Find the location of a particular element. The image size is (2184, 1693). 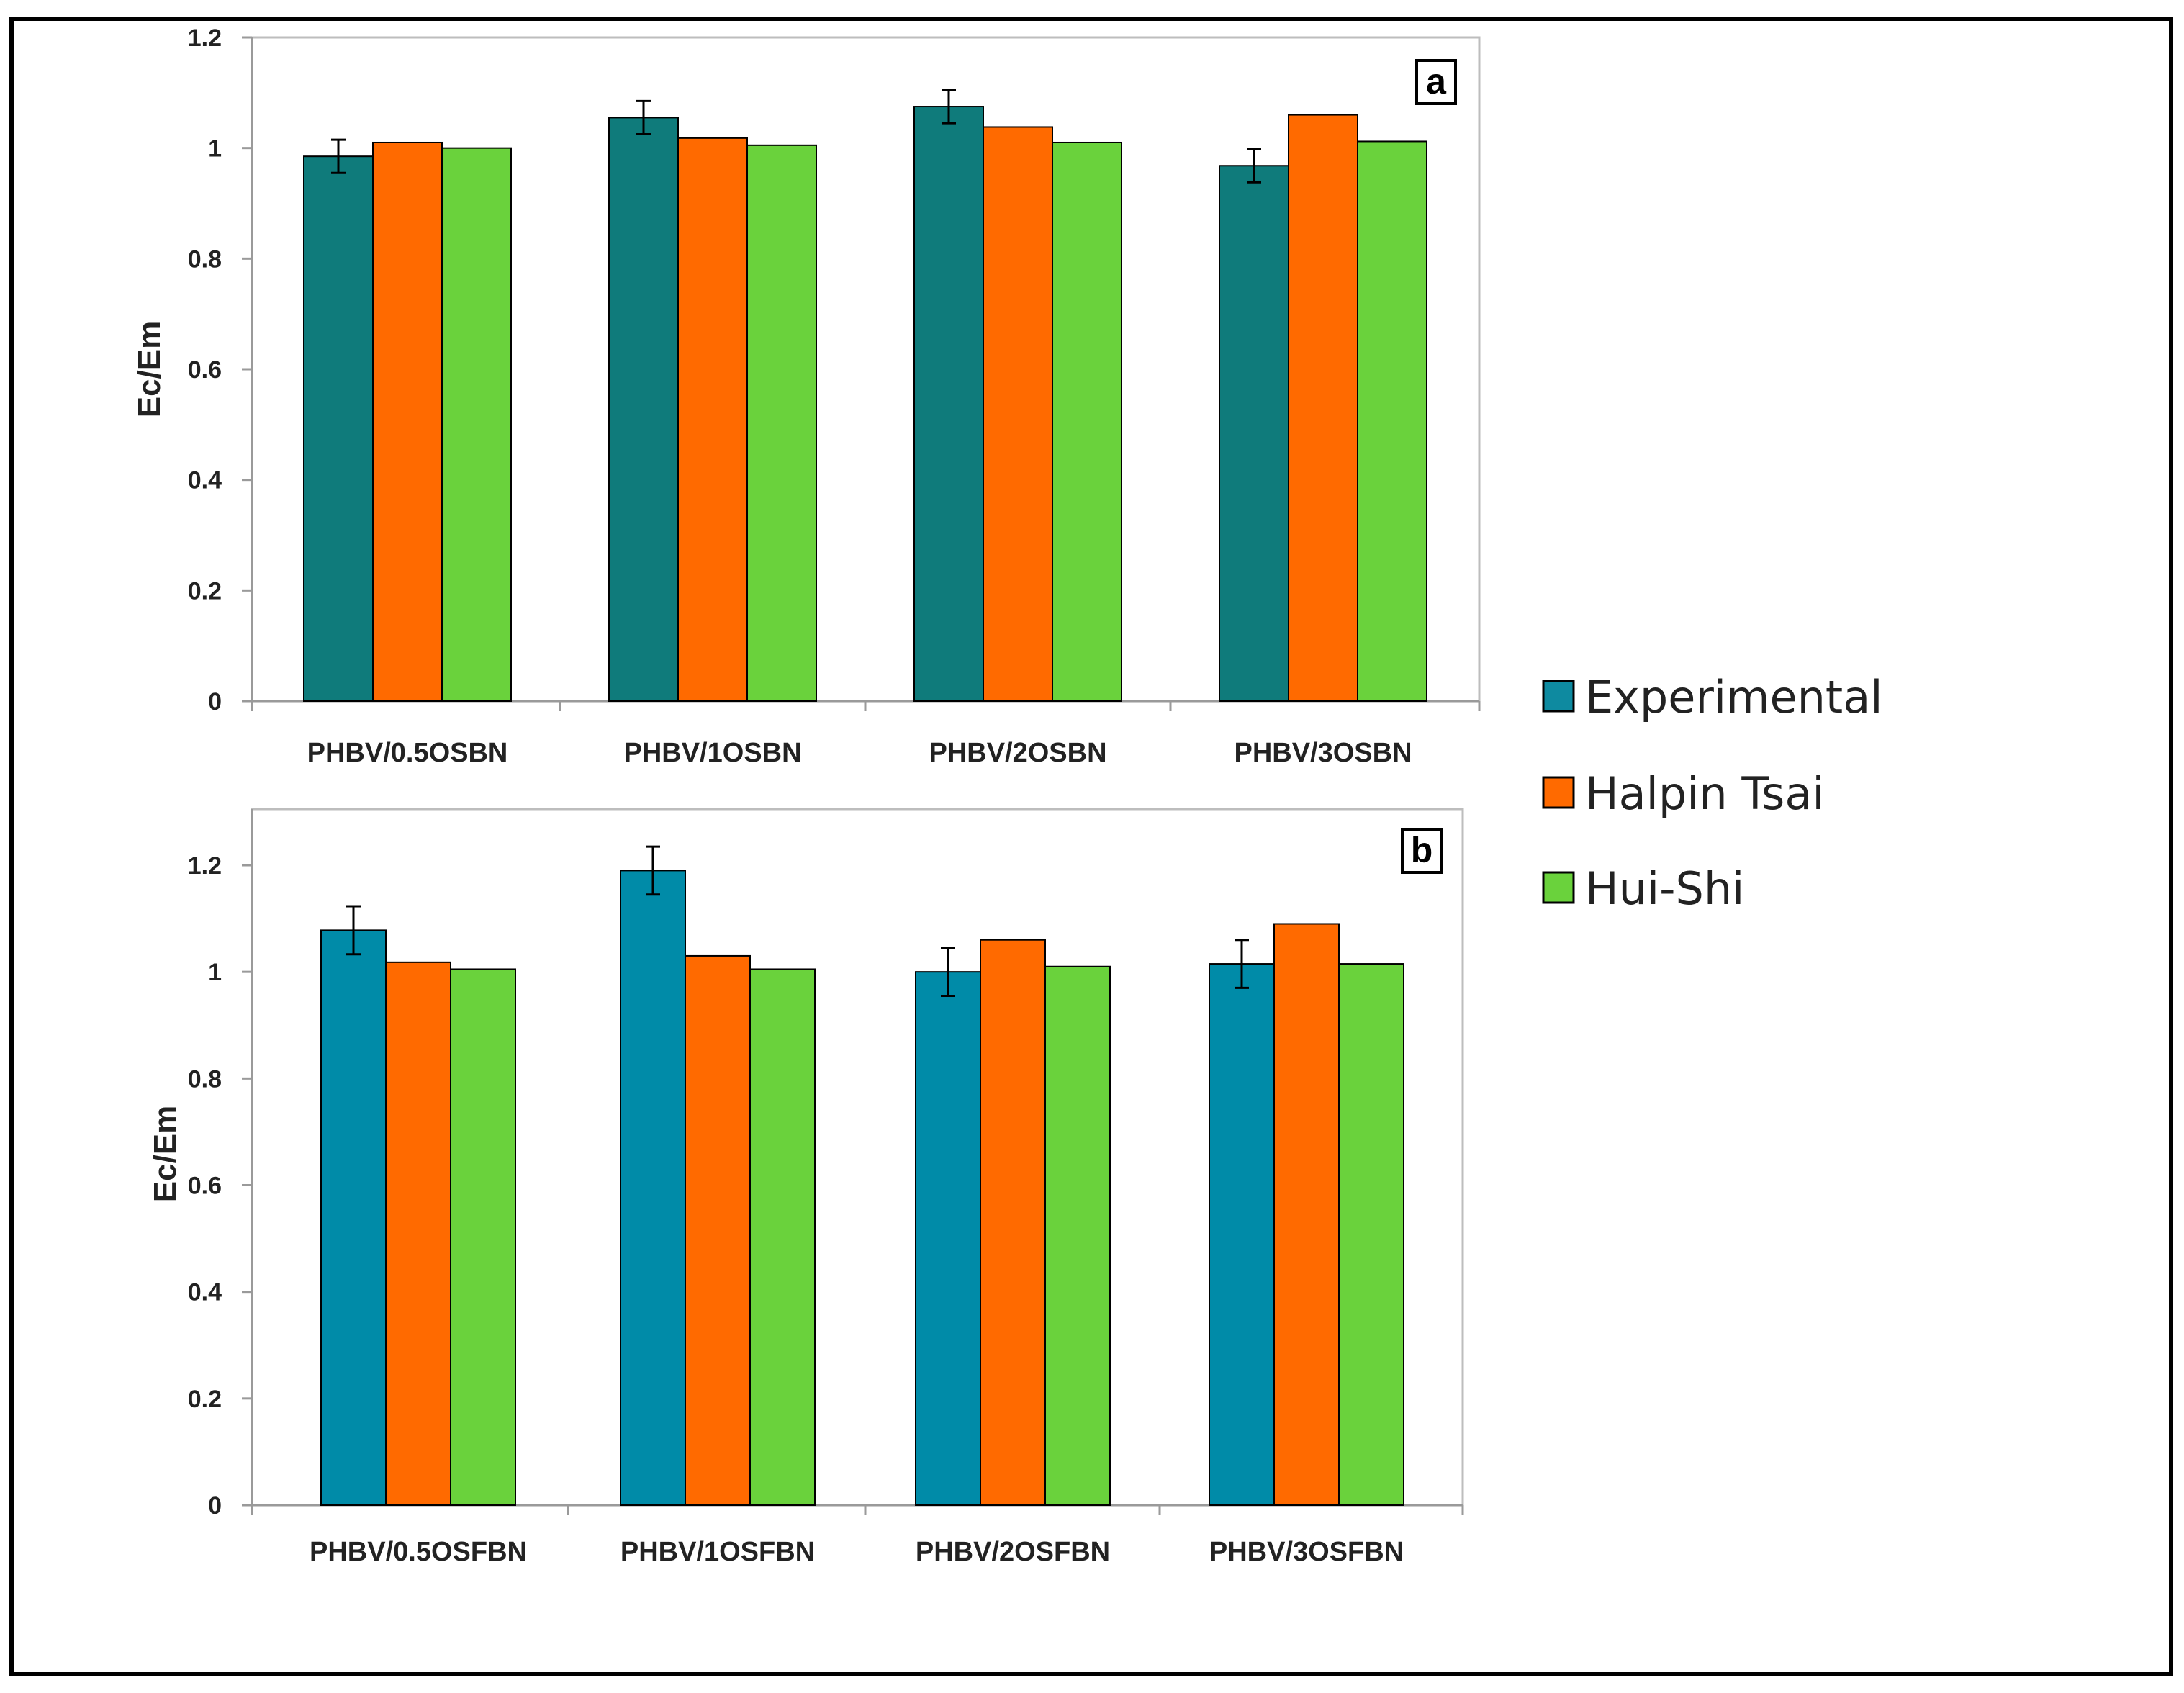

legend: Experimental Halpin Tsai Hui-Shi is located at coordinates (1712, 793).